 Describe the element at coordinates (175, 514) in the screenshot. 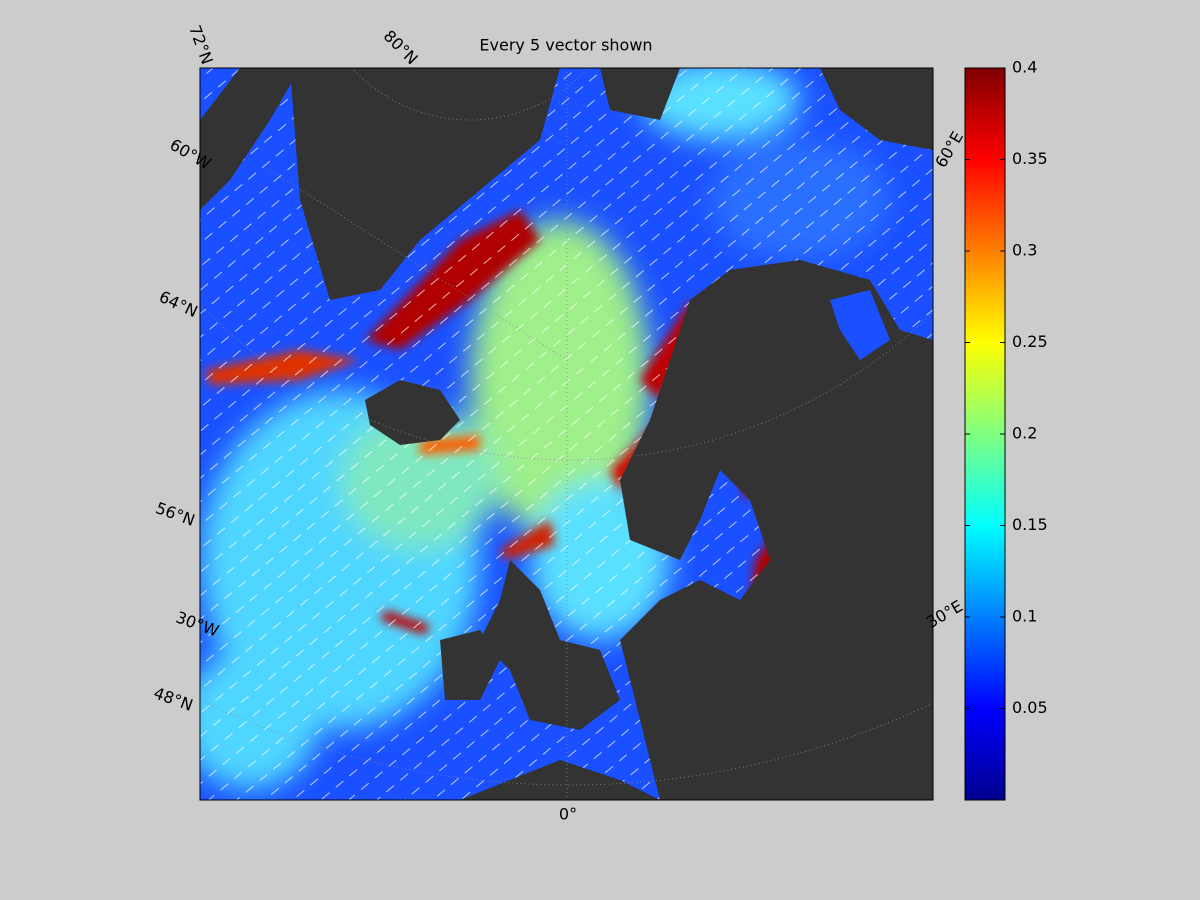

I see `graticule-label: 56°N` at that location.